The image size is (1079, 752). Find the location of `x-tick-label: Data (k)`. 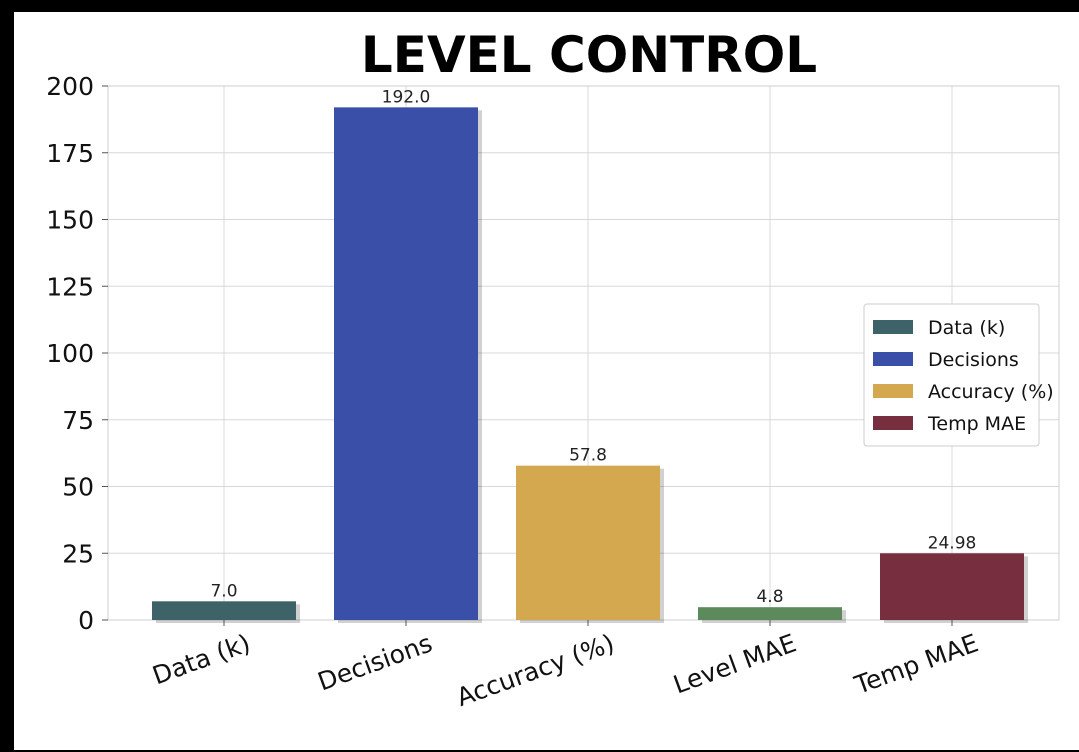

x-tick-label: Data (k) is located at coordinates (201, 659).